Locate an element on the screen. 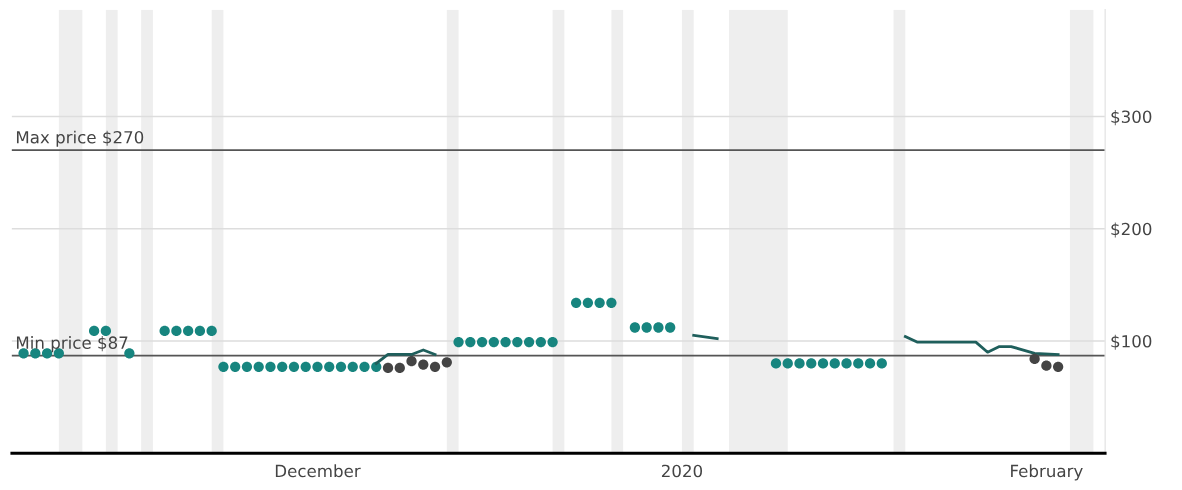  x-tick-label: 2020 is located at coordinates (682, 471).